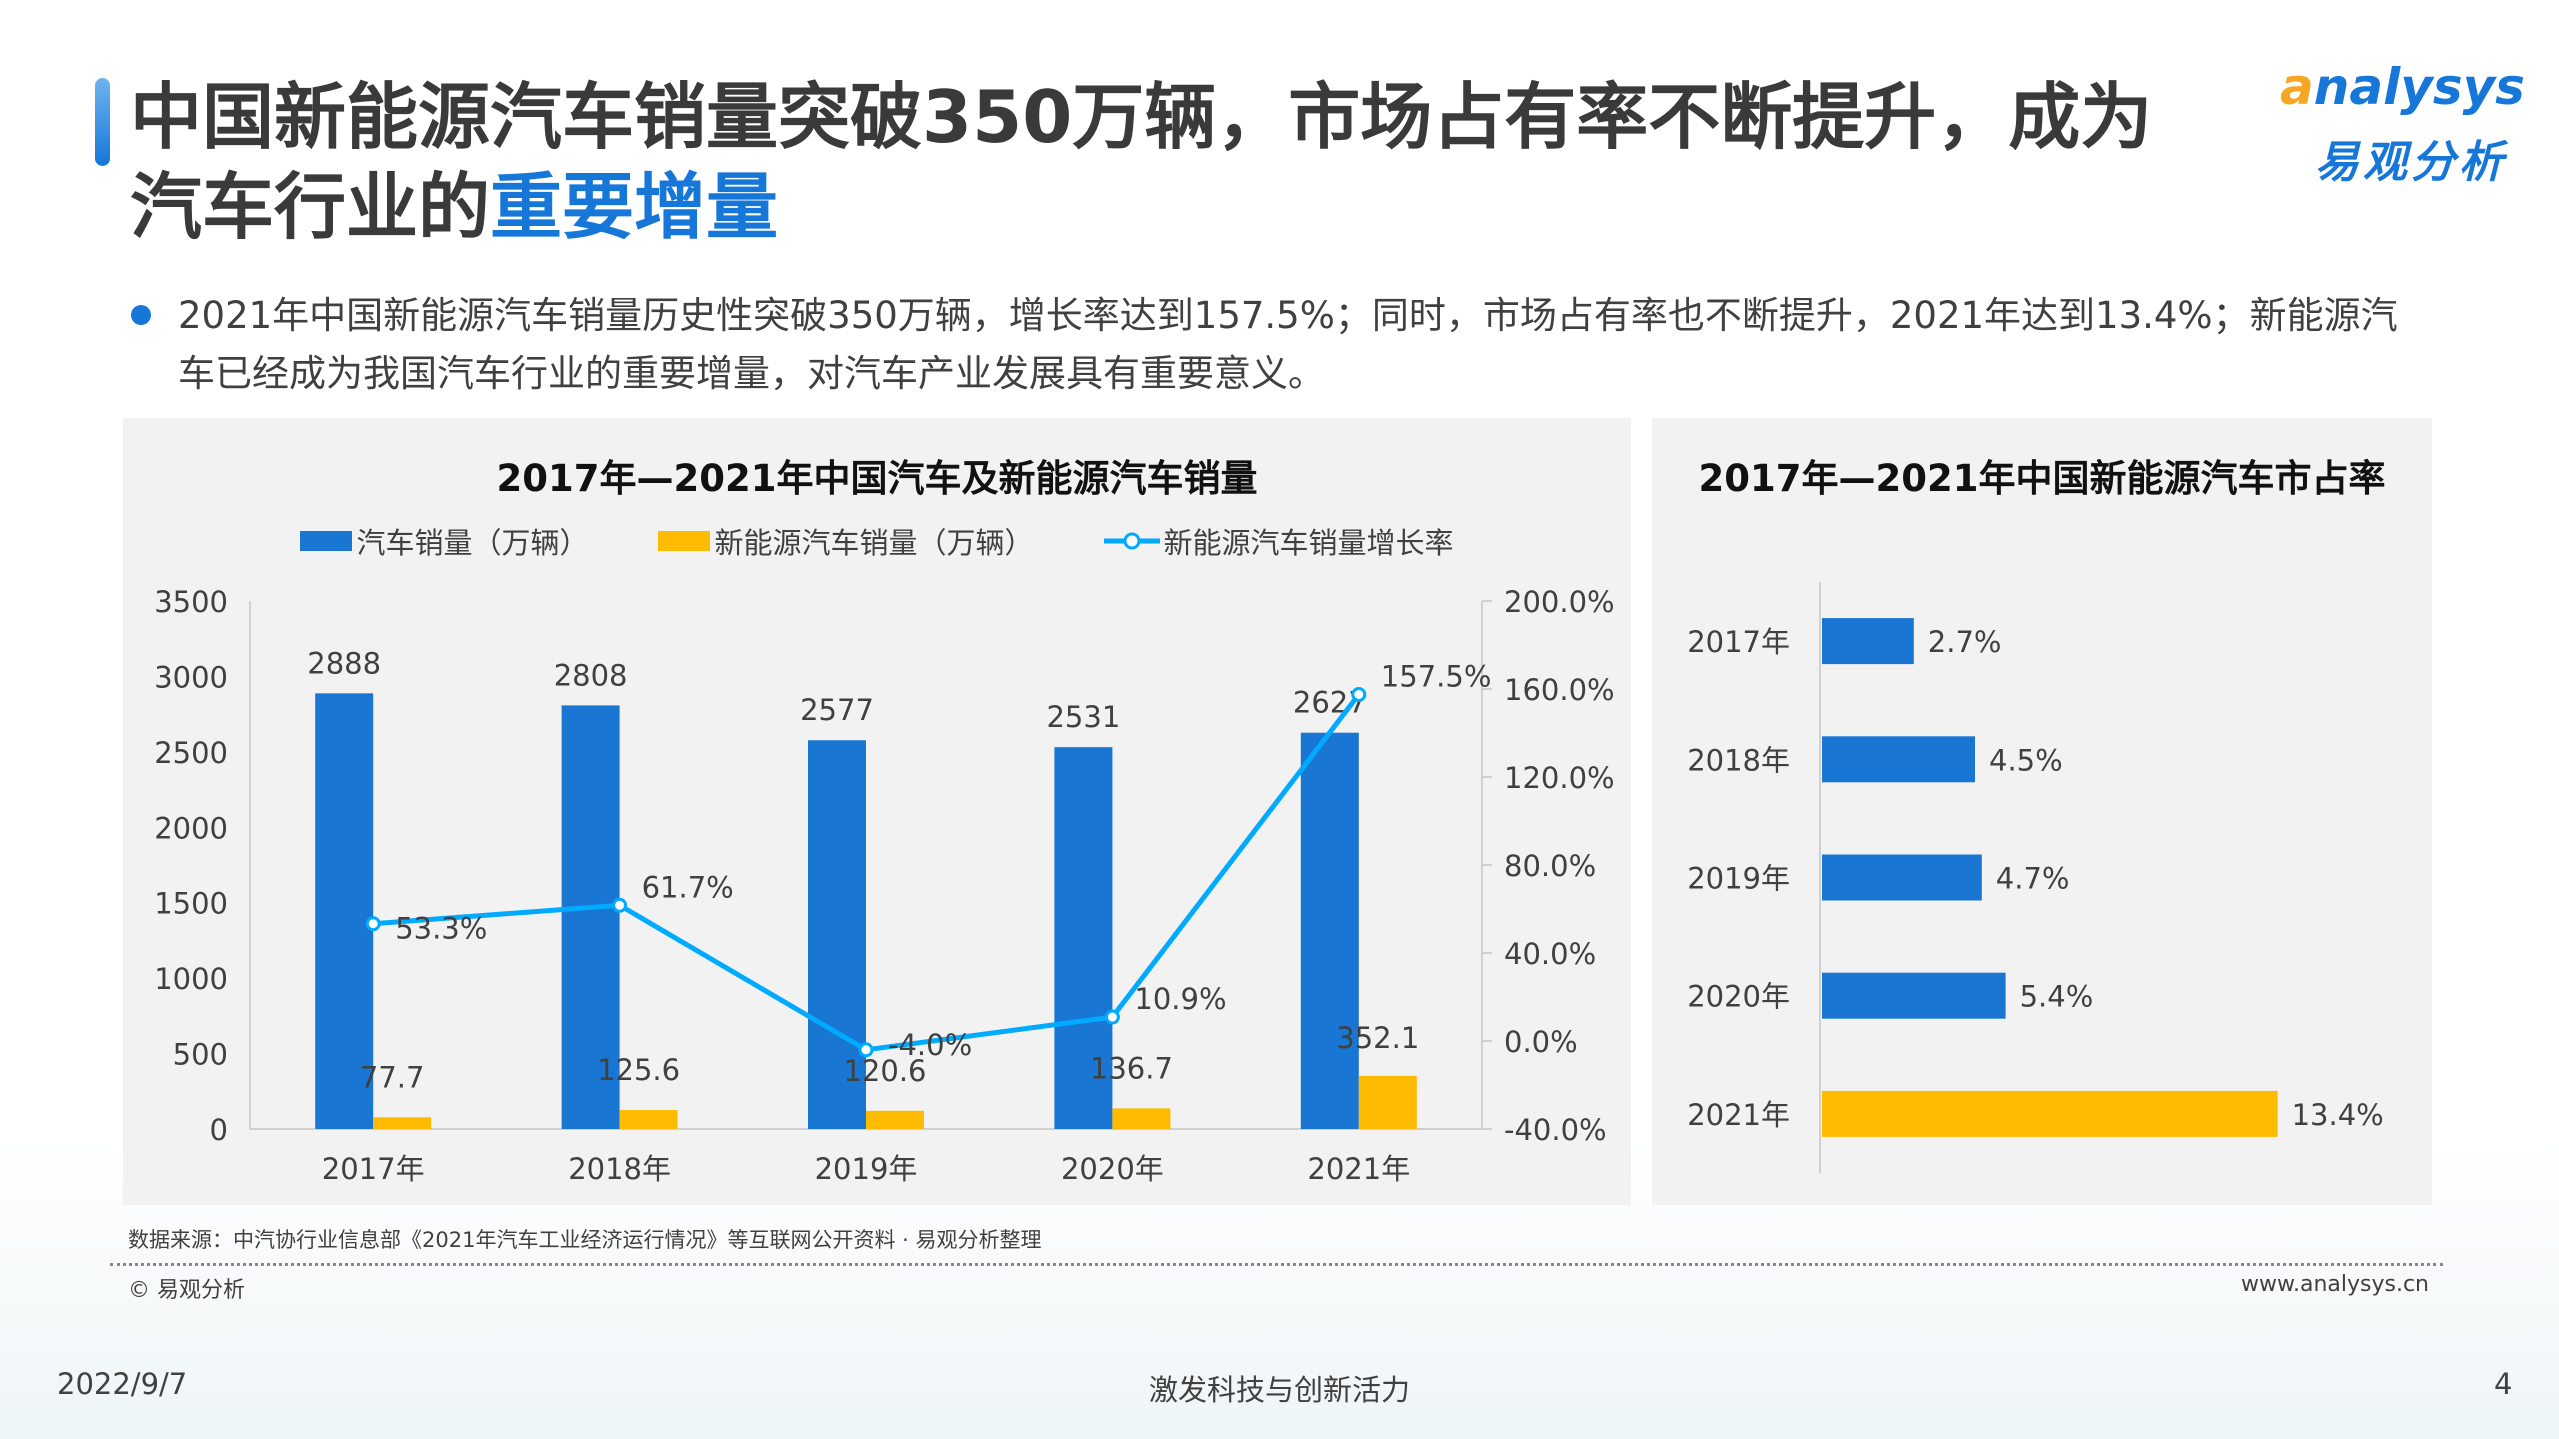 The width and height of the screenshot is (2559, 1439). What do you see at coordinates (2503, 1384) in the screenshot?
I see `page-number: 4` at bounding box center [2503, 1384].